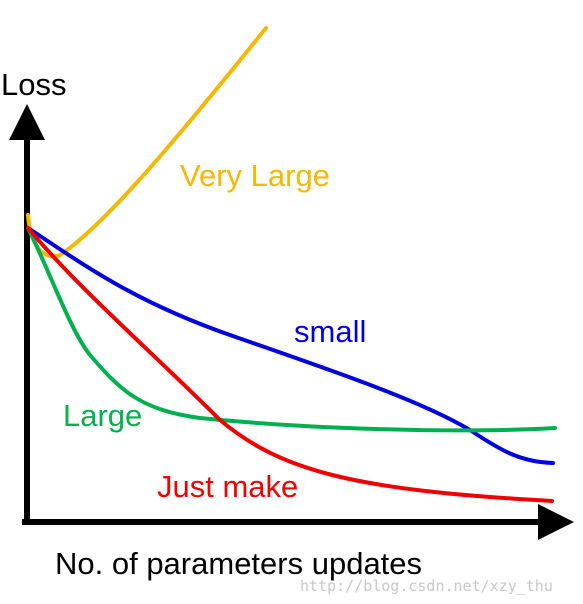 The image size is (583, 604). I want to click on small-label: small, so click(330, 331).